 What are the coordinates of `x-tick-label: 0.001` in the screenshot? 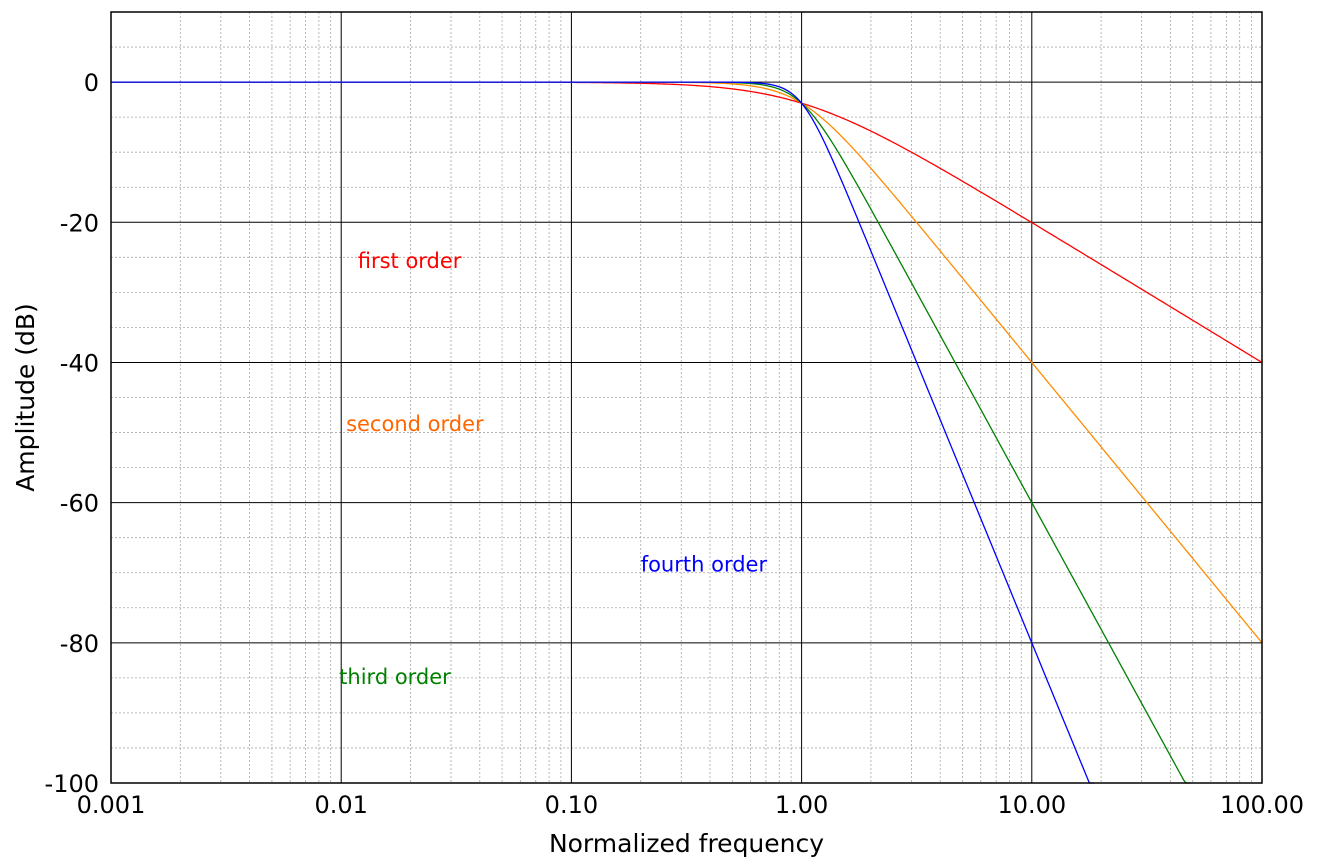 It's located at (111, 805).